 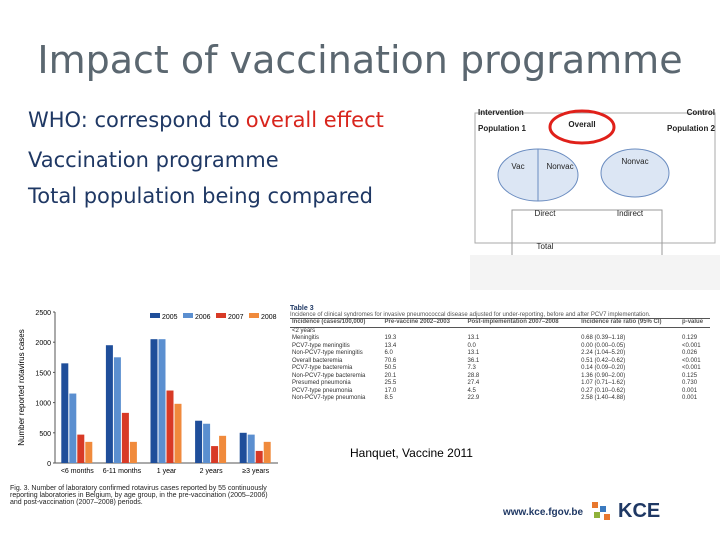 I want to click on cell: 6.0, so click(x=388, y=353).